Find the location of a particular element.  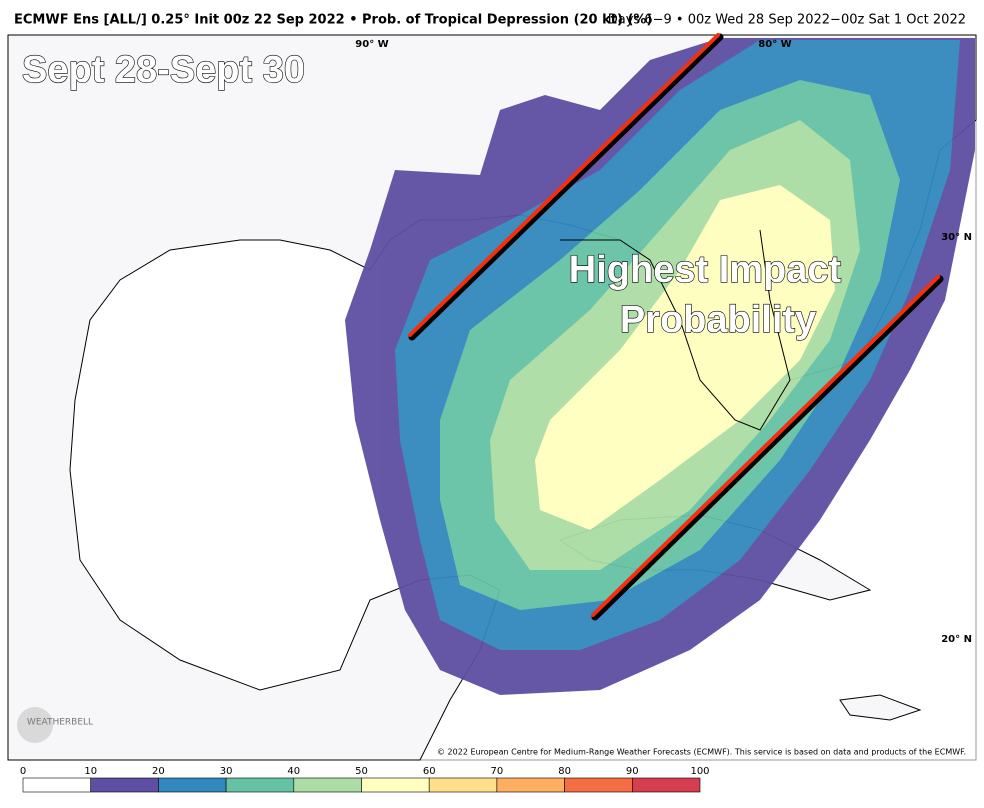

impact-annotation: Highest Impact is located at coordinates (705, 270).